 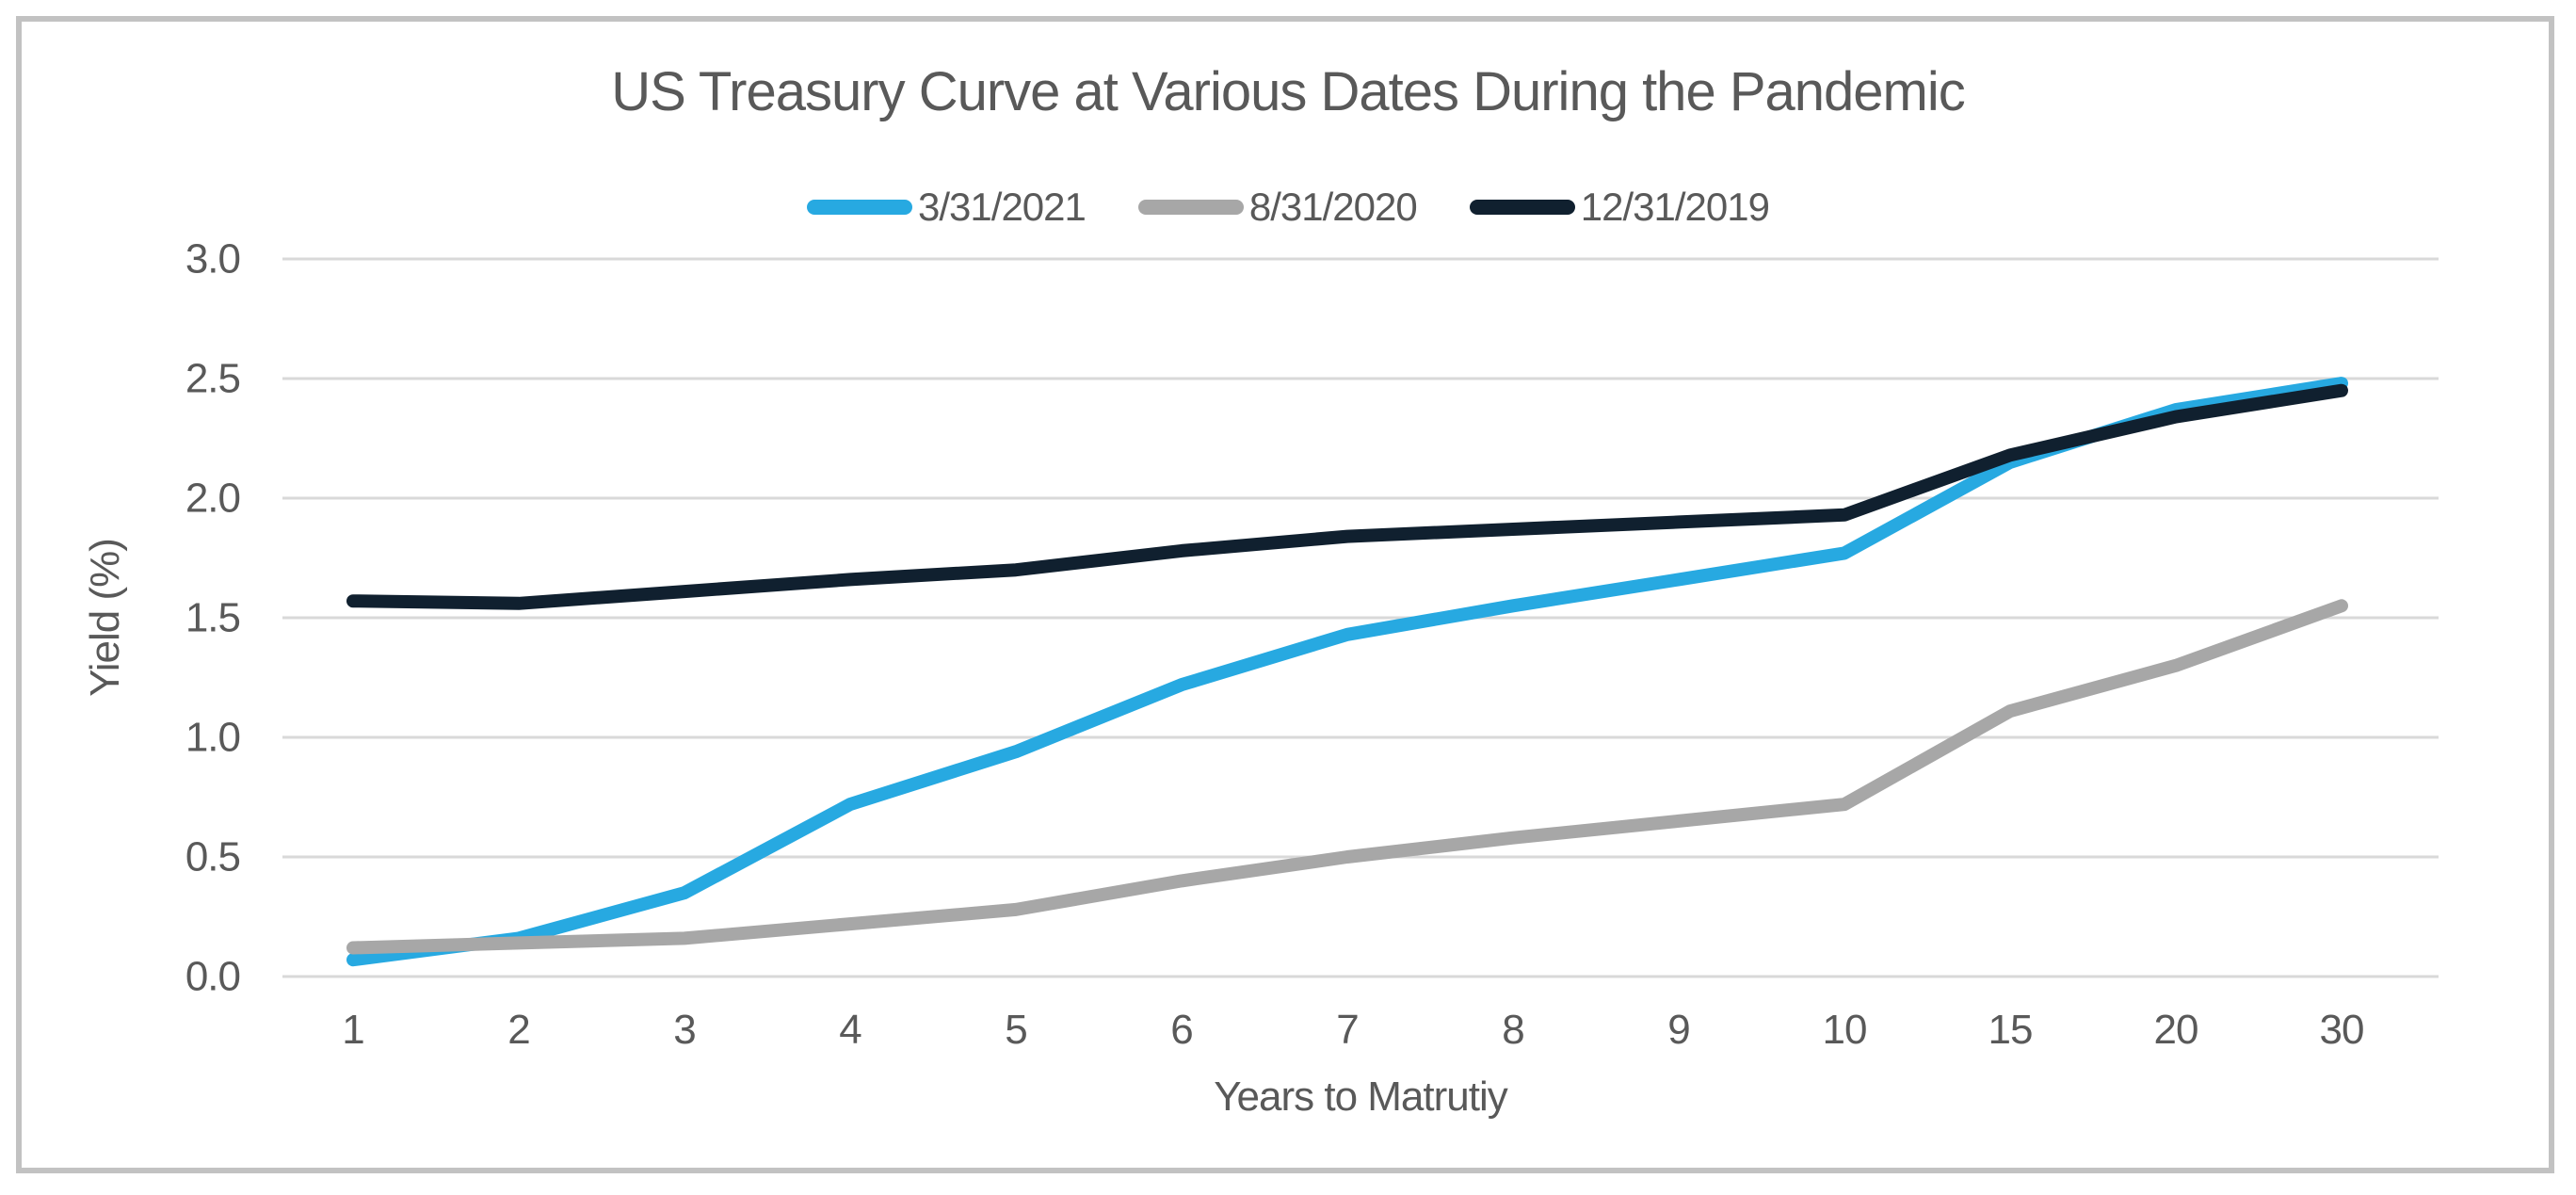 I want to click on x-tick-label: 4, so click(x=850, y=1030).